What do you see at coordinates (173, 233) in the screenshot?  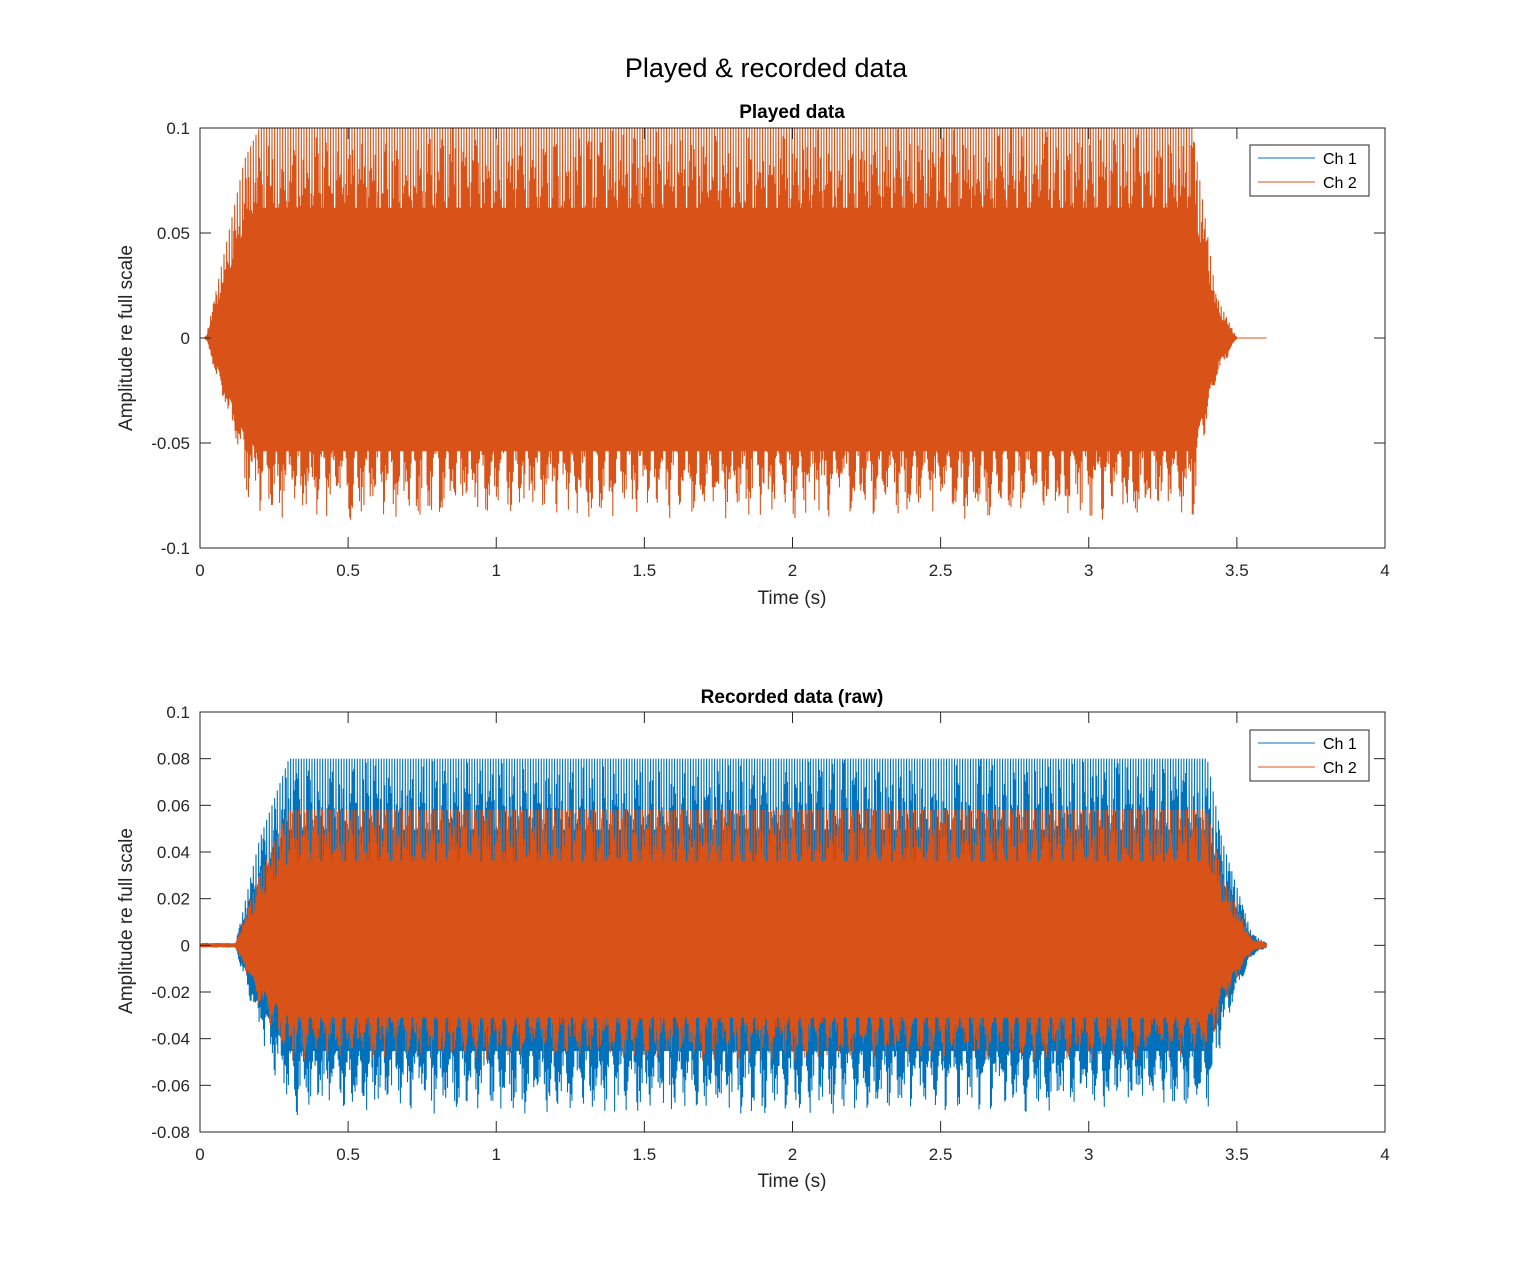 I see `y-tick-label: 0.05` at bounding box center [173, 233].